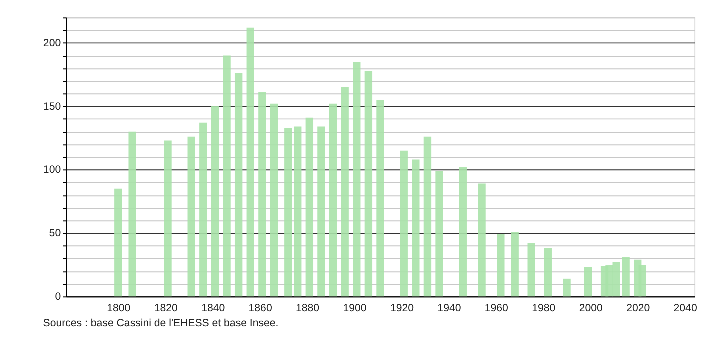 The image size is (710, 340). I want to click on y-tick-label: 50, so click(55, 234).